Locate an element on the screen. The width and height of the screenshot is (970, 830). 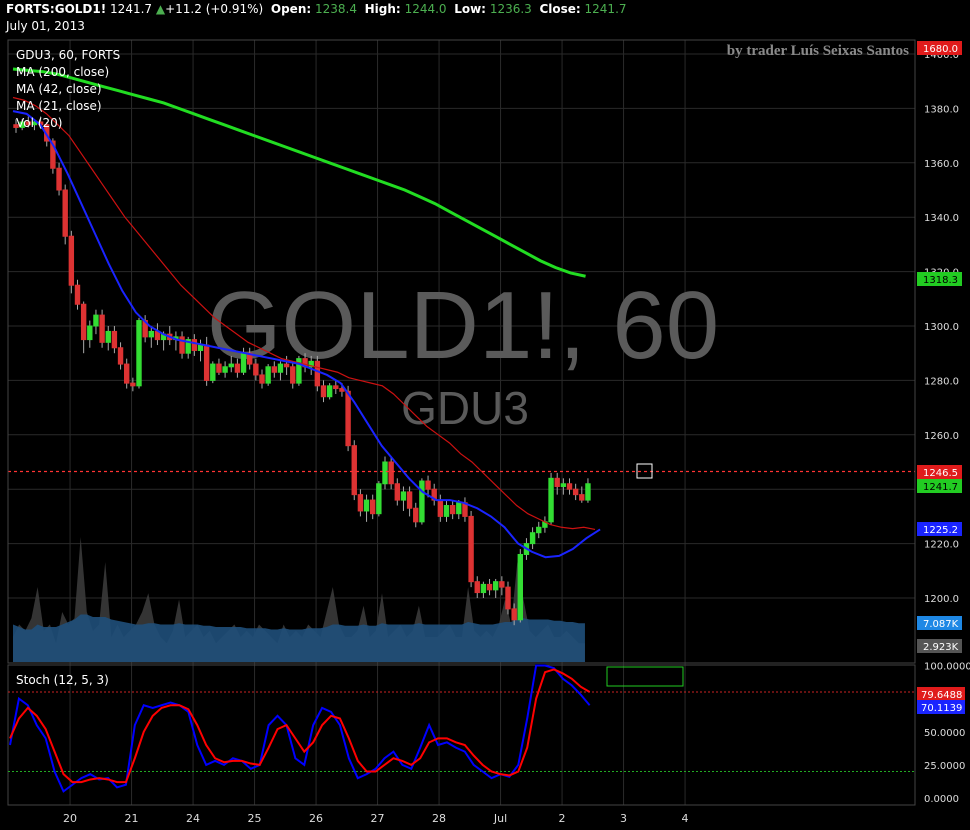
close-label: Close: is located at coordinates (560, 9).